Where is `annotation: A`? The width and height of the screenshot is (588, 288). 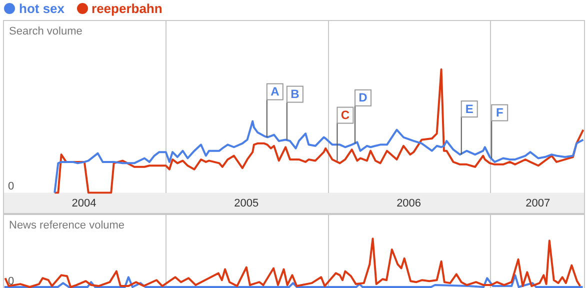 annotation: A is located at coordinates (275, 91).